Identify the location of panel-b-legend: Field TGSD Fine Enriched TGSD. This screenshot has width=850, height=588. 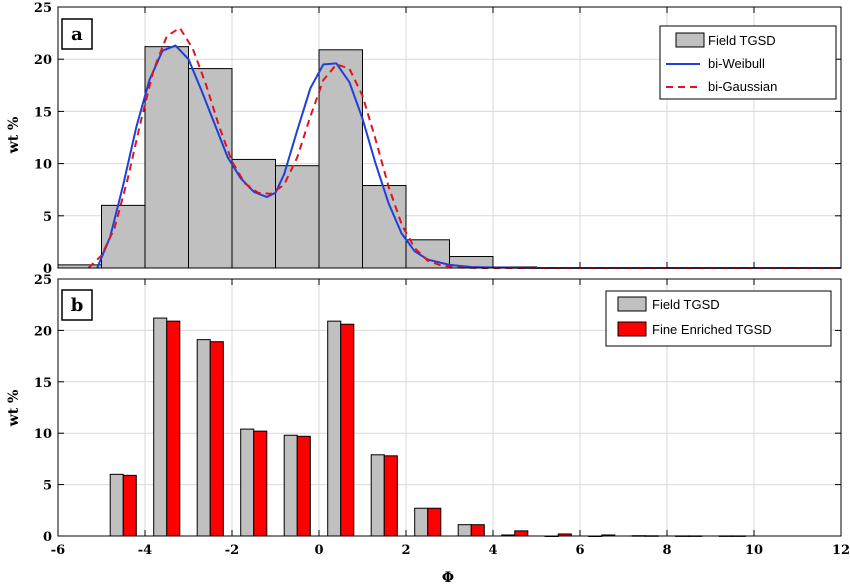
(718, 318).